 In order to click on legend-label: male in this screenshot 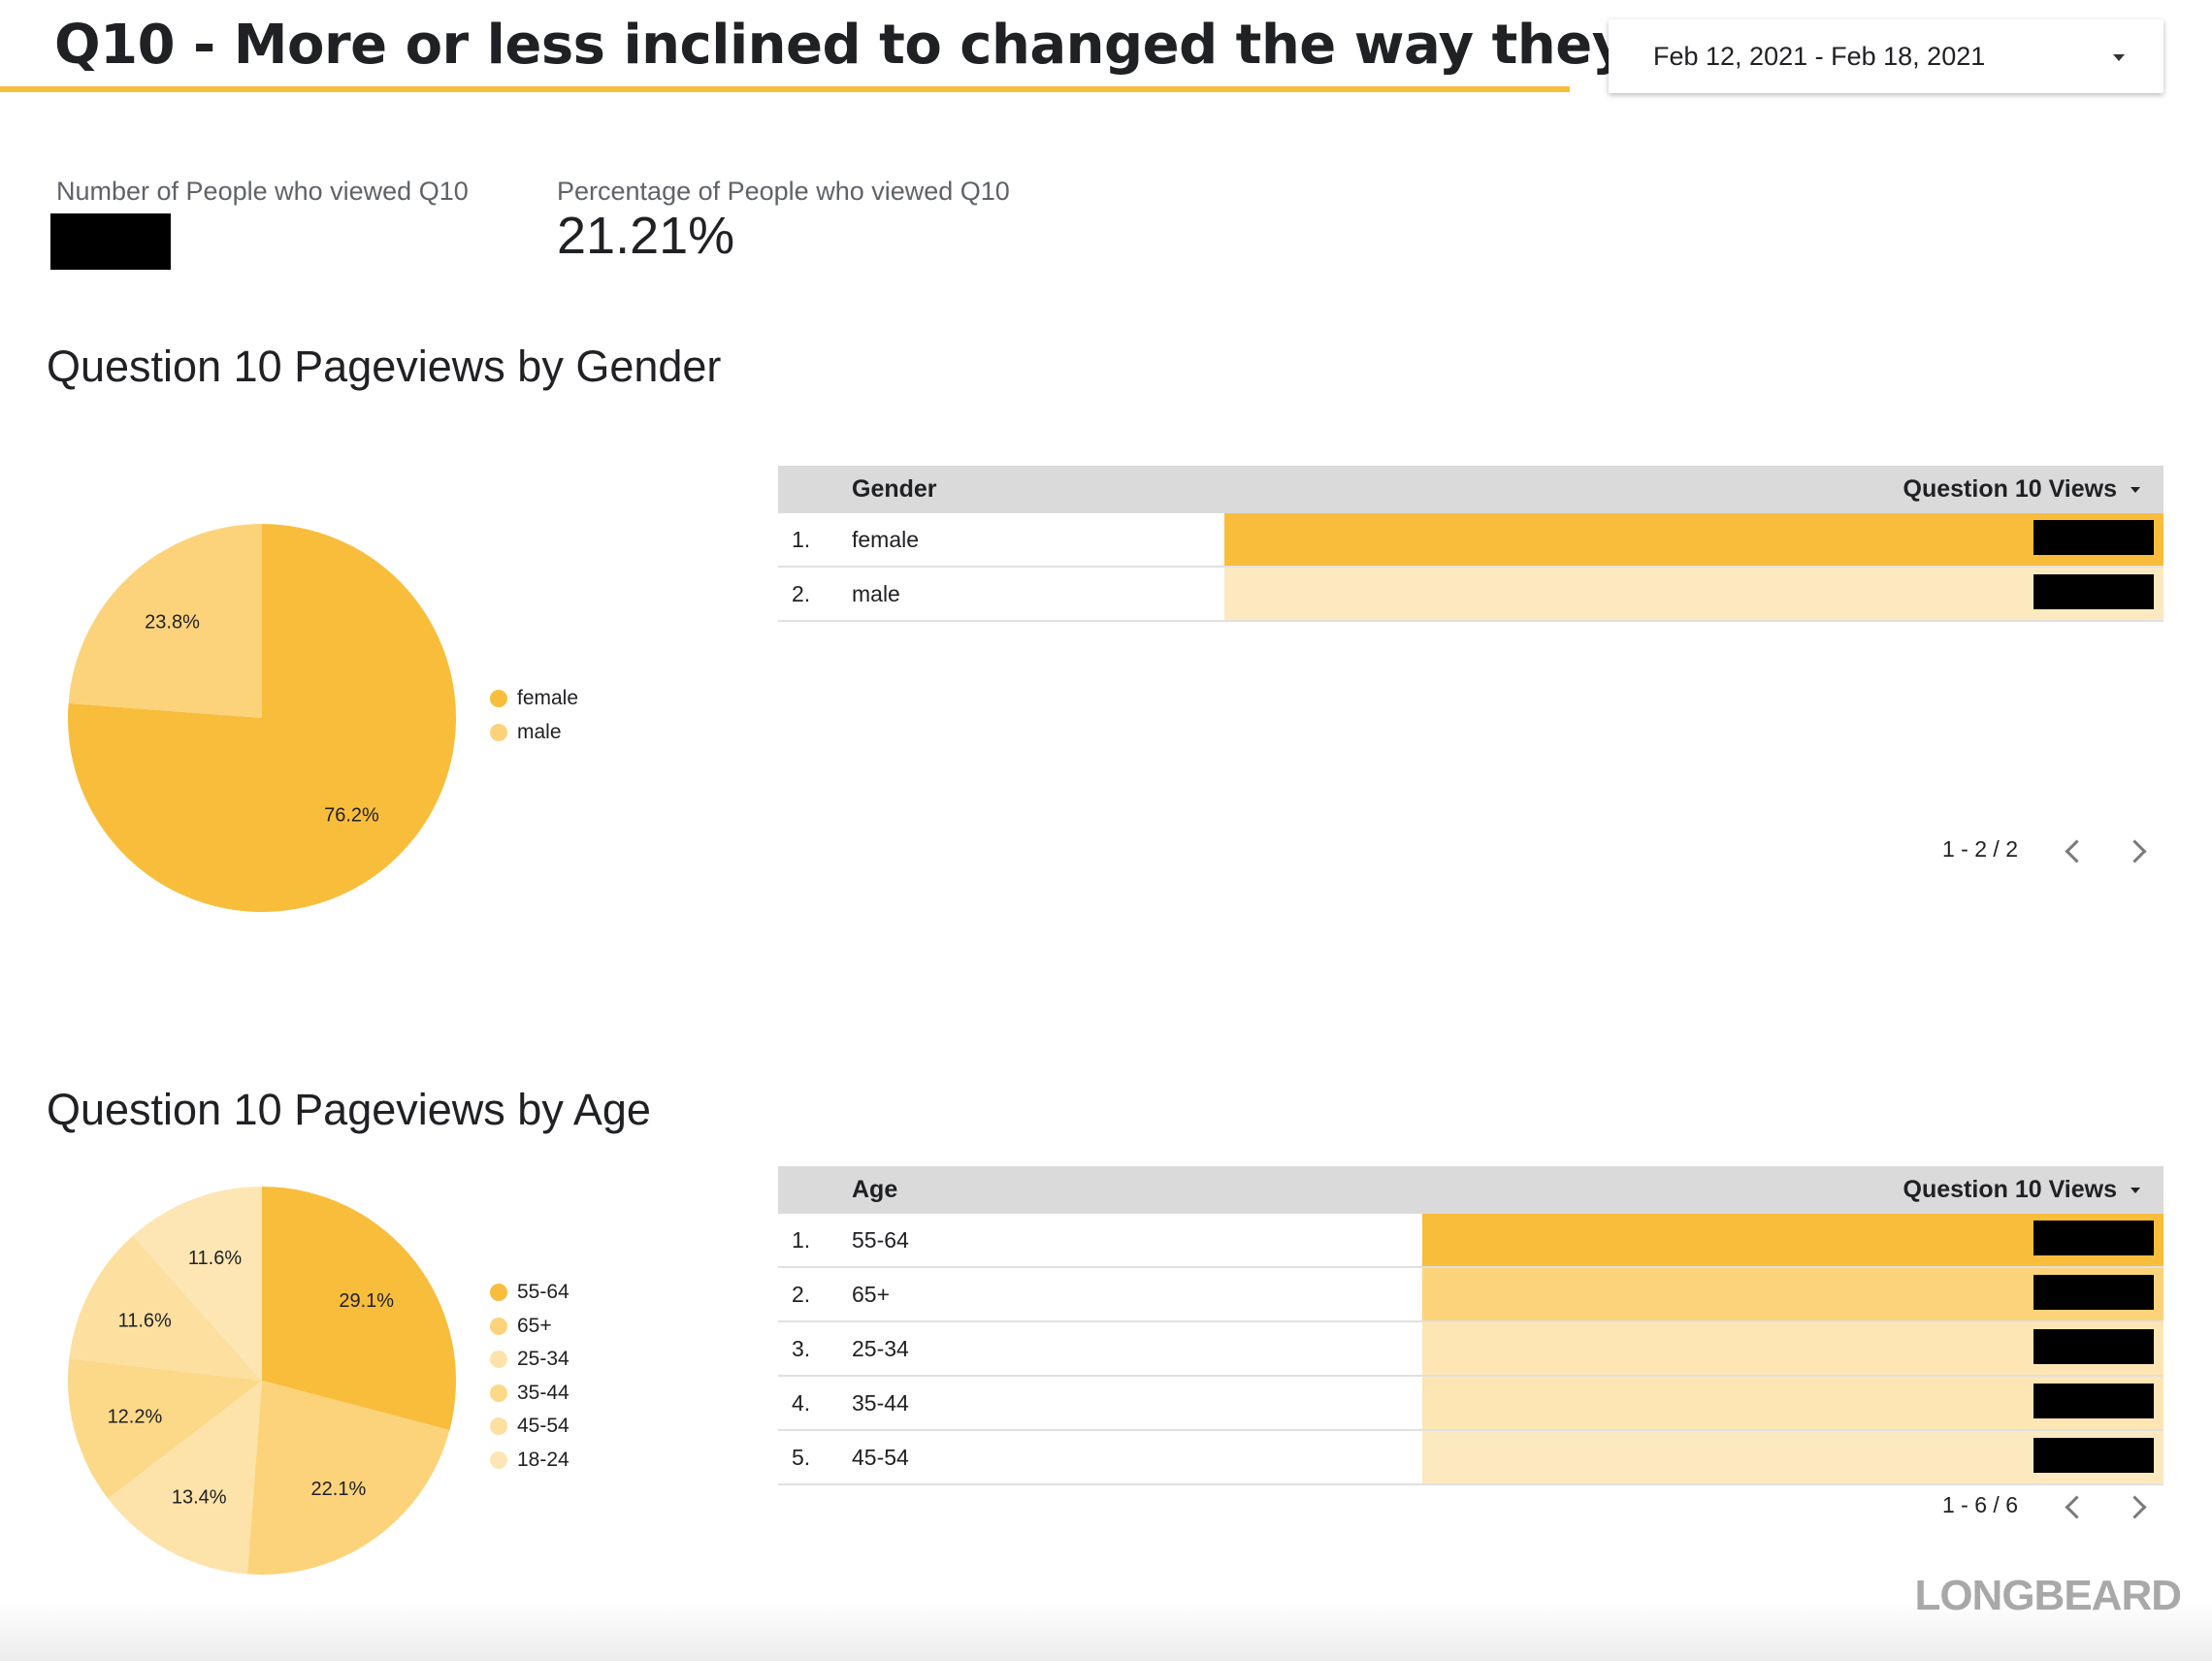, I will do `click(540, 732)`.